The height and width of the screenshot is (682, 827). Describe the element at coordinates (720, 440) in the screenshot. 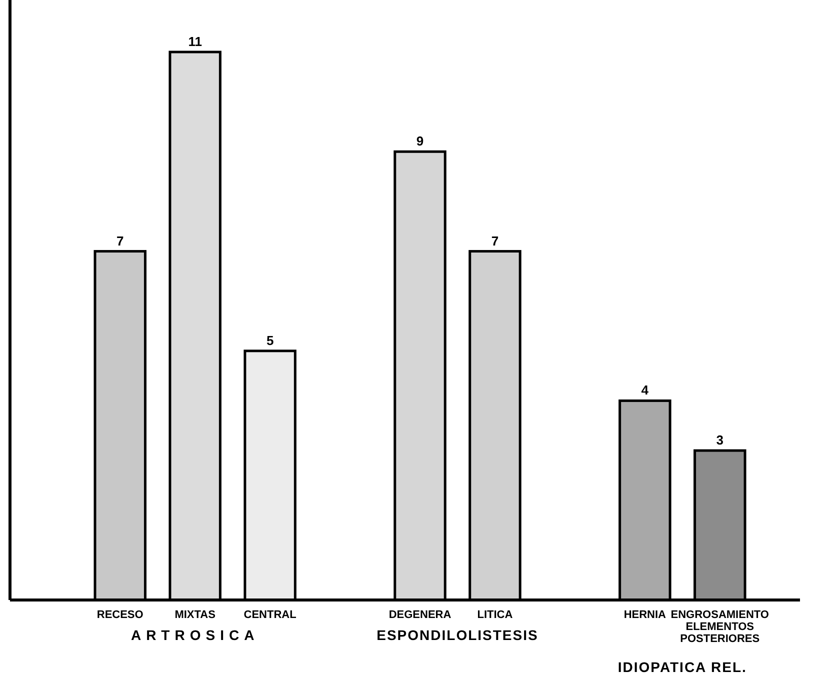

I see `data-label: 3` at that location.